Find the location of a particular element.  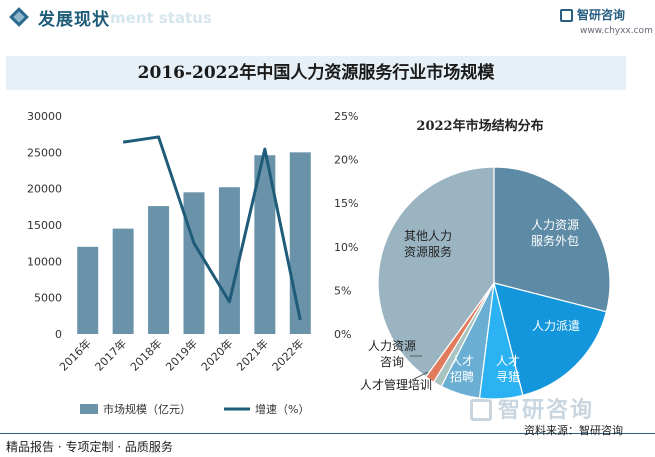

footer-tagline: 精品报告 · 专项定制 · 品质服务 is located at coordinates (89, 447).